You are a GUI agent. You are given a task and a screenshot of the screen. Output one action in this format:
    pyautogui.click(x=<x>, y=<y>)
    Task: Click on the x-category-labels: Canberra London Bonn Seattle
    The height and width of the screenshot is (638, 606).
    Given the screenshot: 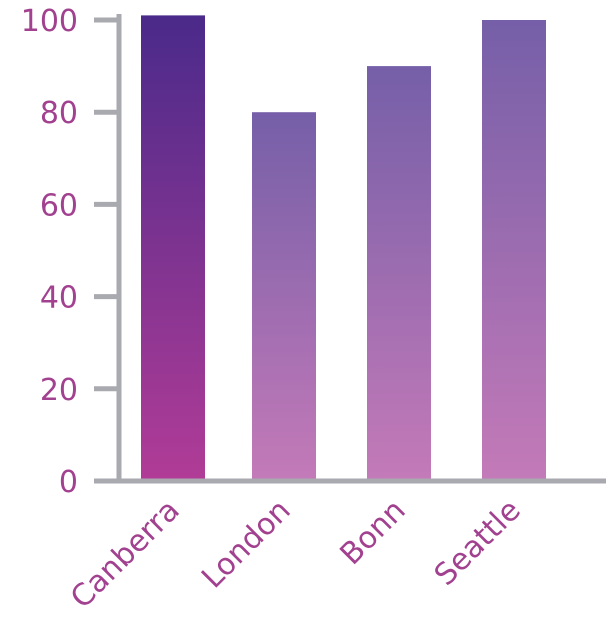 What is the action you would take?
    pyautogui.click(x=296, y=554)
    